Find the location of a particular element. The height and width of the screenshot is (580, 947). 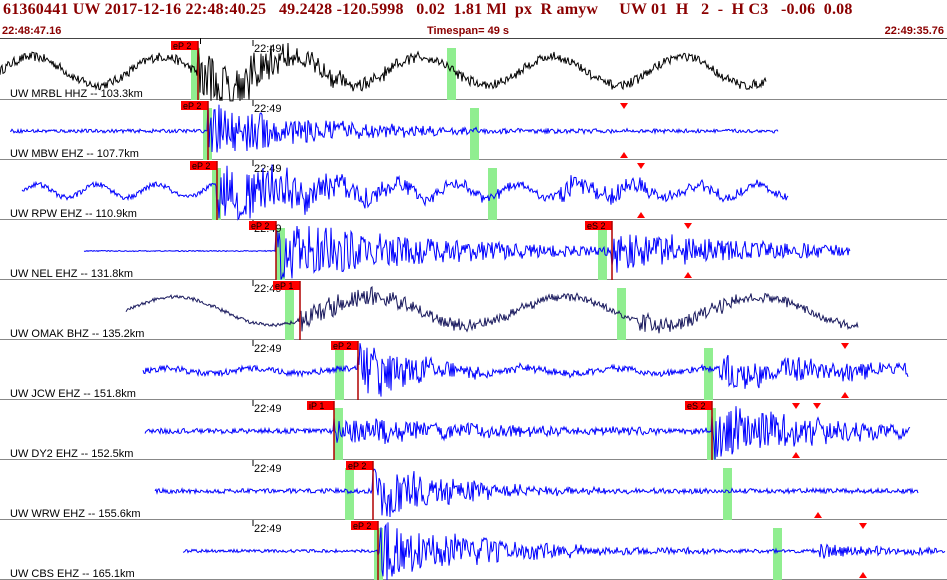

trace-row: 22:49 eP 2 UW MBW EHZ -- 107.7km is located at coordinates (473, 130).